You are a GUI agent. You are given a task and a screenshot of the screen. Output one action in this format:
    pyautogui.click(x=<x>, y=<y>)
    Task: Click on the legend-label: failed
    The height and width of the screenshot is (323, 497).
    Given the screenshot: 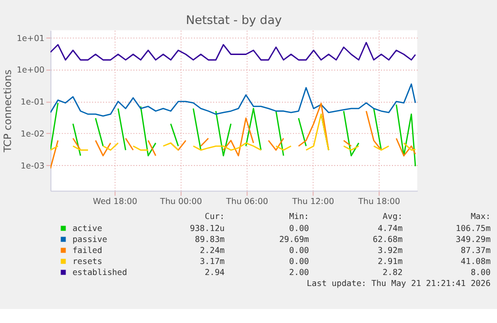 What is the action you would take?
    pyautogui.click(x=87, y=250)
    